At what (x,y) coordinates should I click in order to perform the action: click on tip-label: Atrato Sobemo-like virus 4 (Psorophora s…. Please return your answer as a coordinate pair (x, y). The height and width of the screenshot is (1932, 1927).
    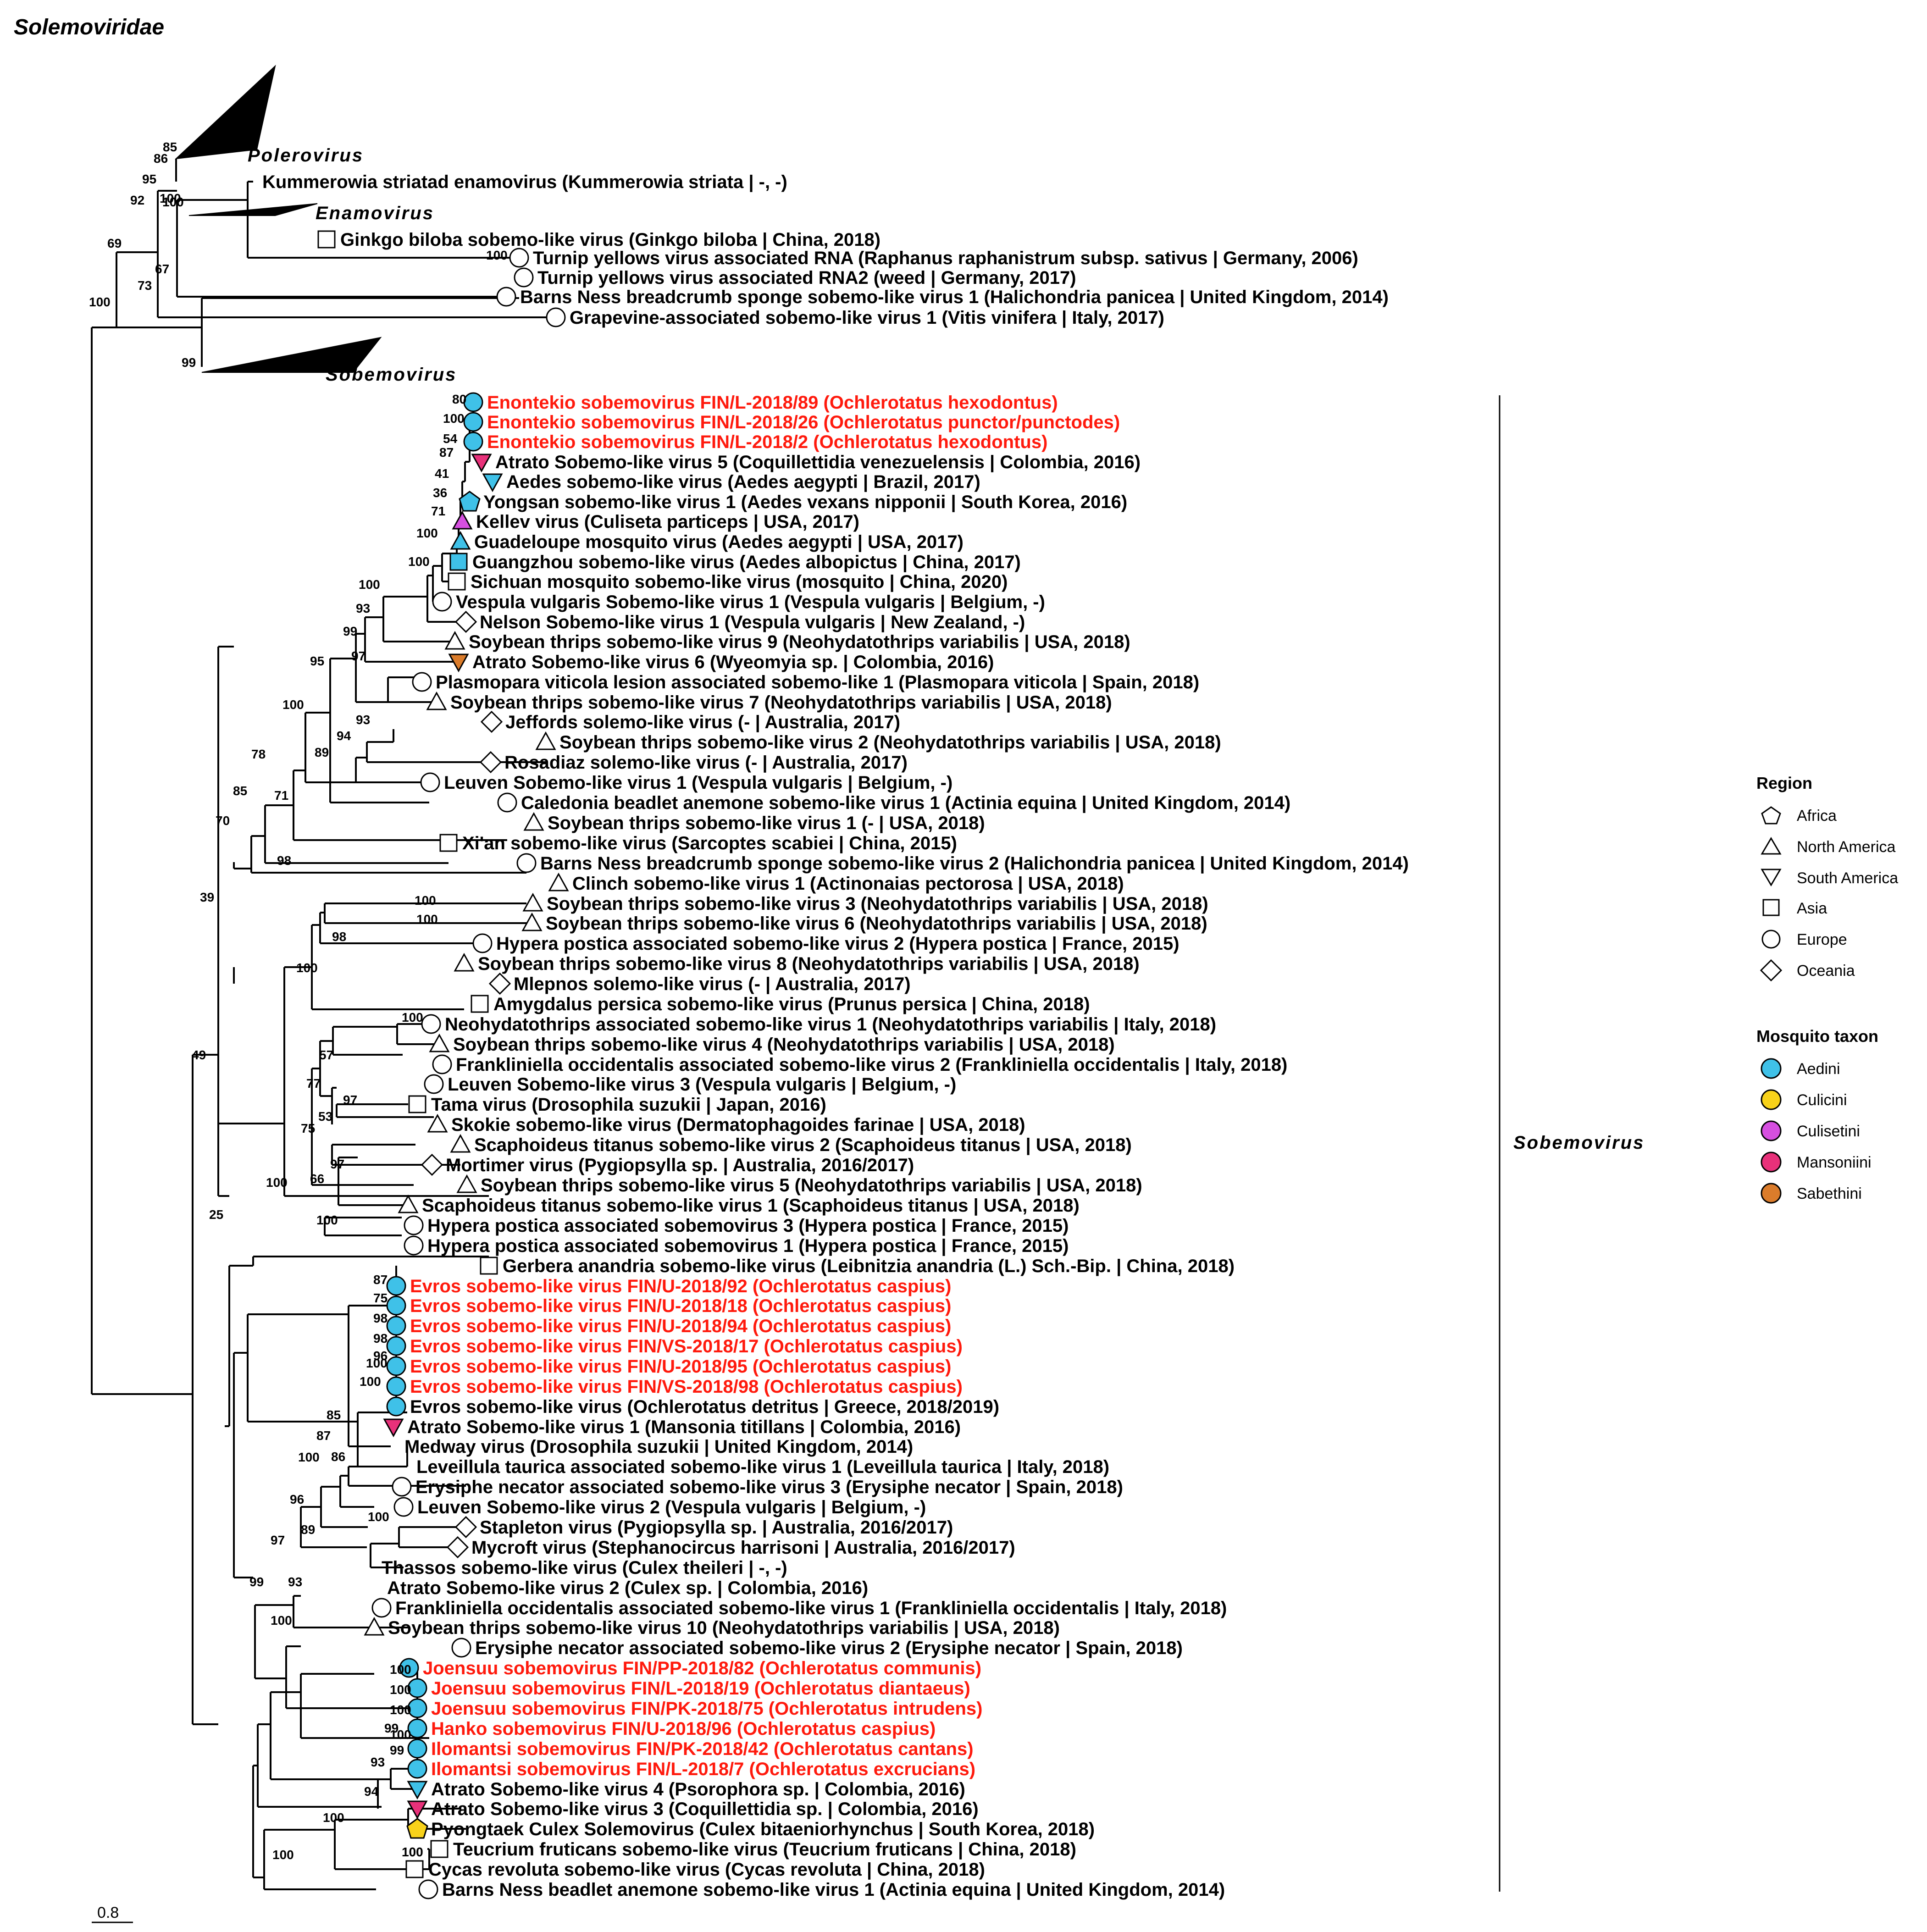
    Looking at the image, I should click on (698, 1789).